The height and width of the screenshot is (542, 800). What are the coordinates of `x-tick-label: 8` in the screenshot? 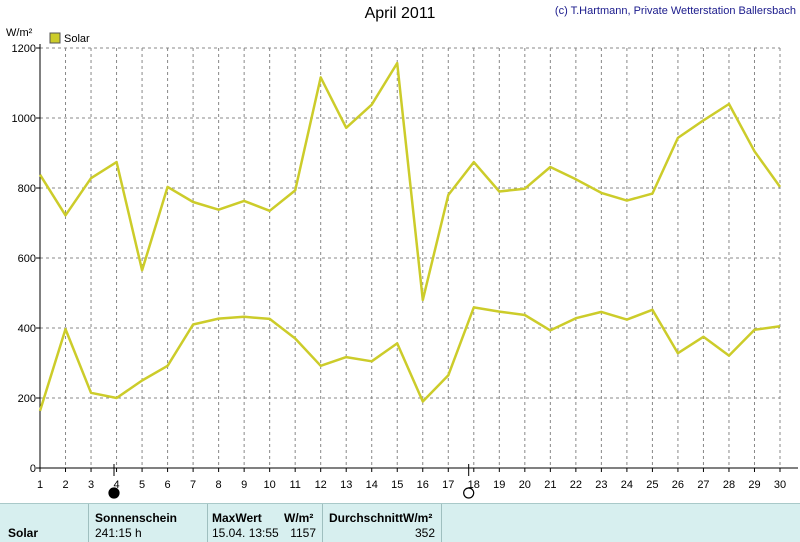 It's located at (219, 485).